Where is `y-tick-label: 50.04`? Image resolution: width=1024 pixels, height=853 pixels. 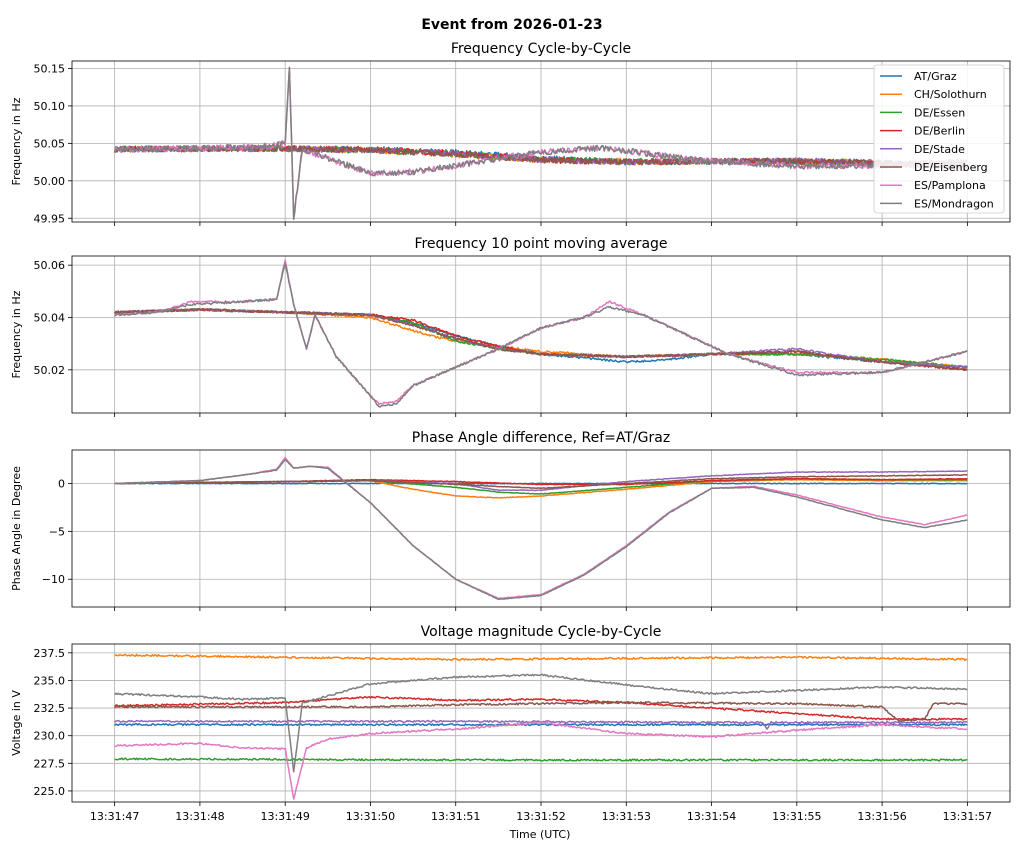
y-tick-label: 50.04 is located at coordinates (50, 317).